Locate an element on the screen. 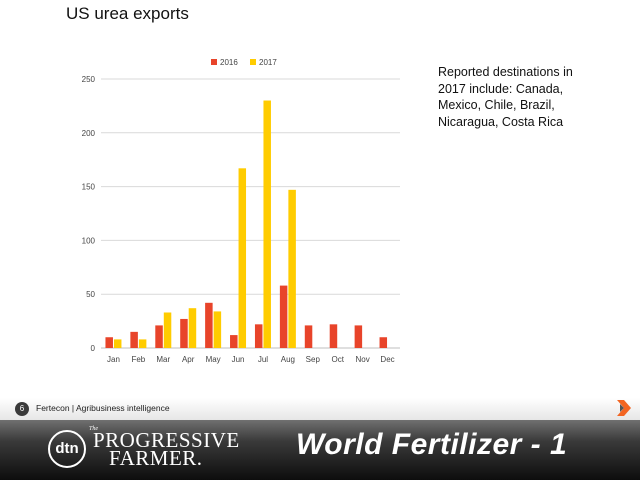  bar-2016-dec is located at coordinates (383, 342).